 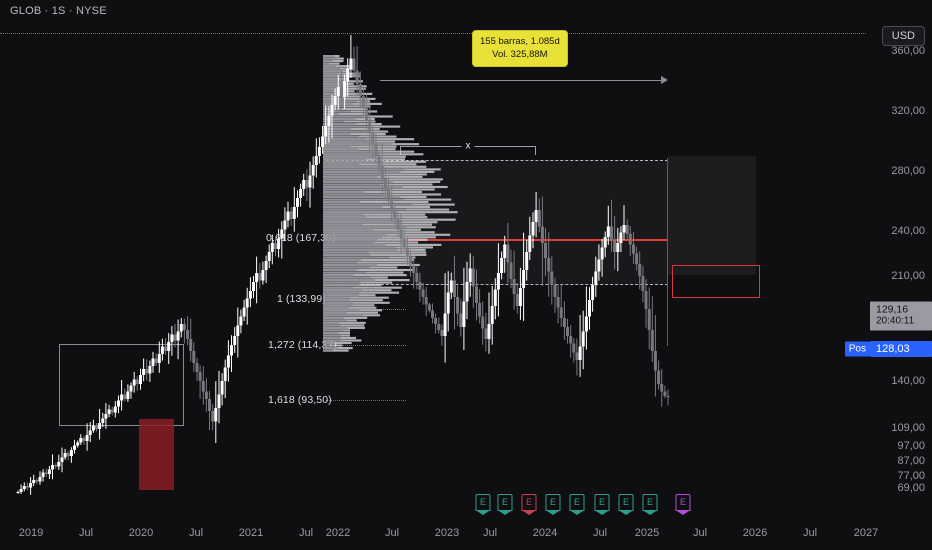 I want to click on position-price-badge: 128,03, so click(x=901, y=349).